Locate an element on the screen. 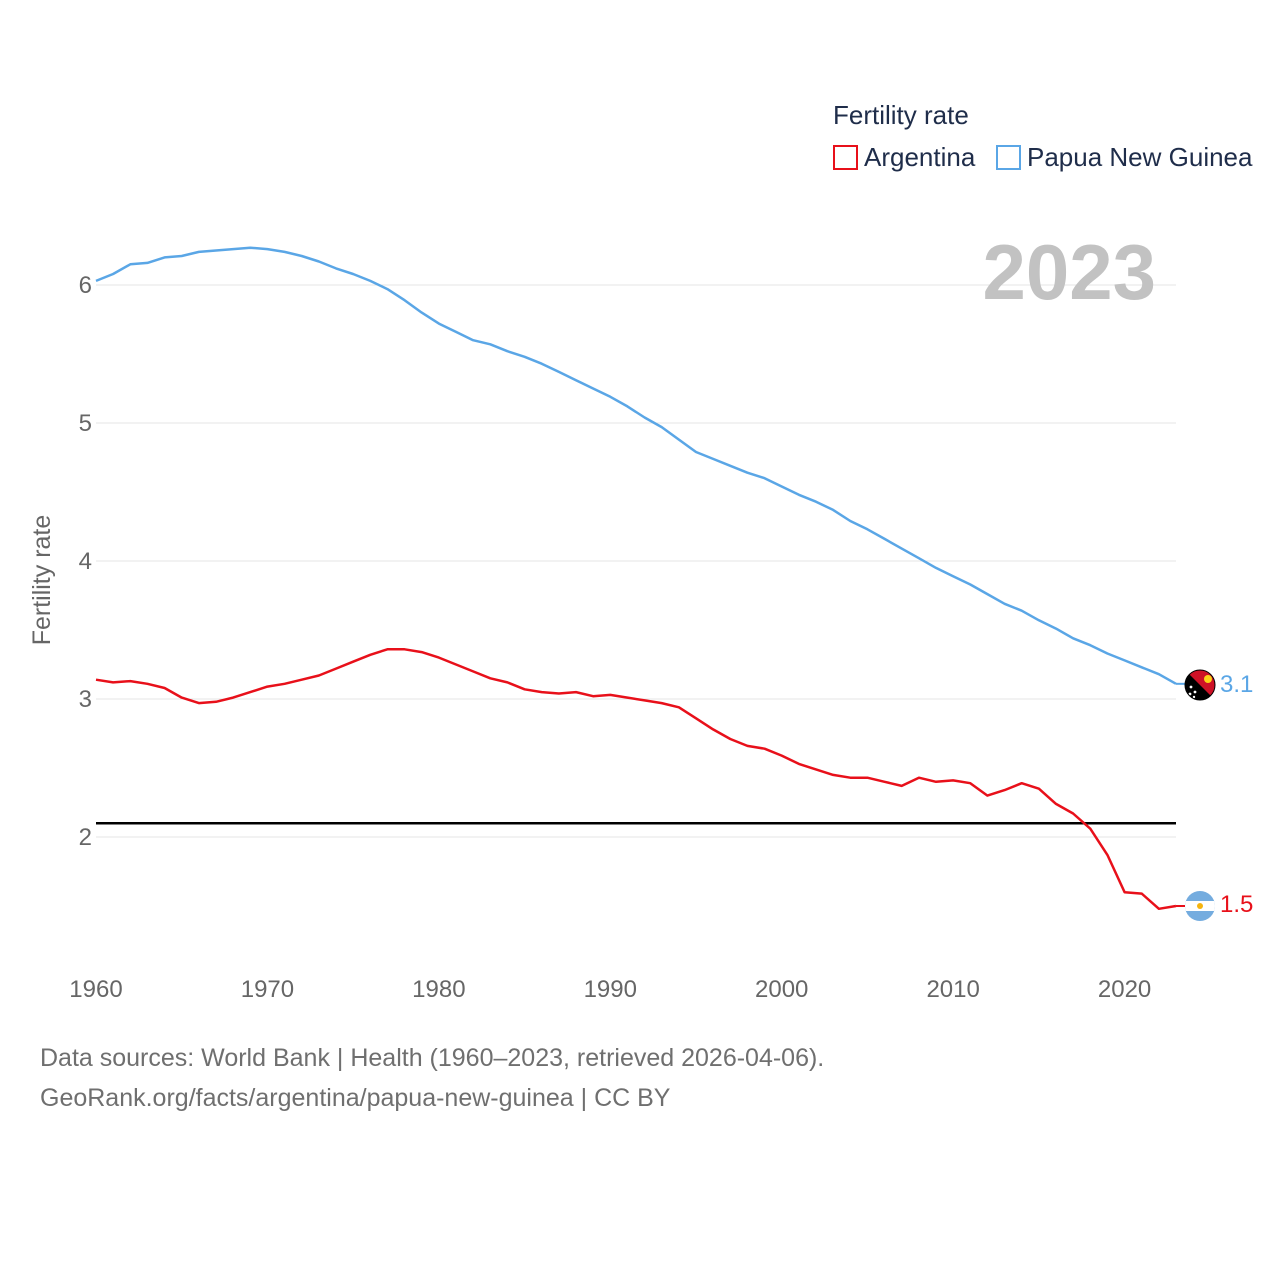 This screenshot has width=1280, height=1280. x-tick-label-1990: 1990 is located at coordinates (610, 989).